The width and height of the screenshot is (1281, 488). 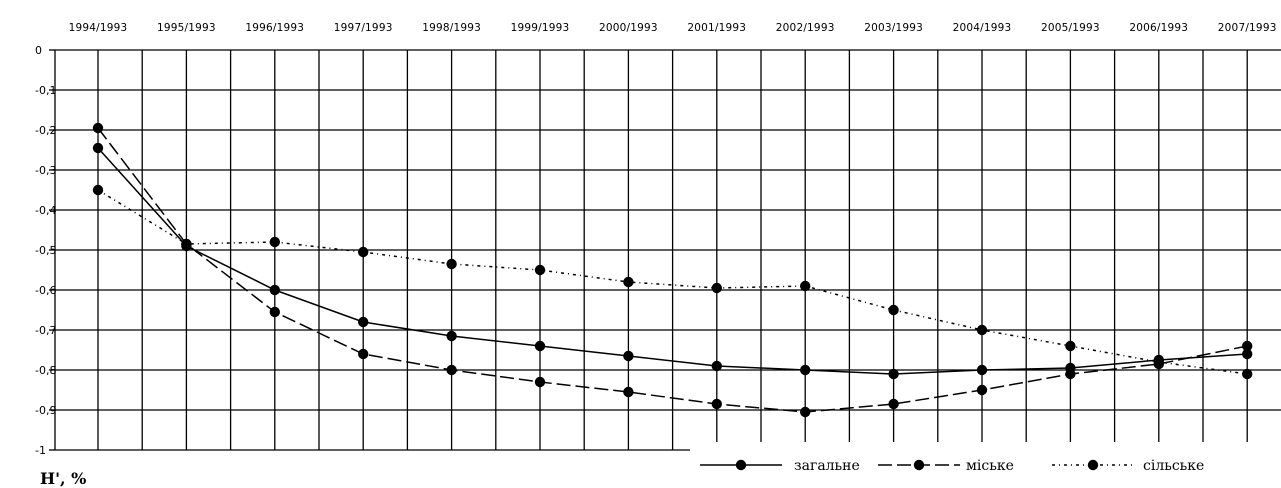 What do you see at coordinates (45, 170) in the screenshot?
I see `y-tick-label: -0,3` at bounding box center [45, 170].